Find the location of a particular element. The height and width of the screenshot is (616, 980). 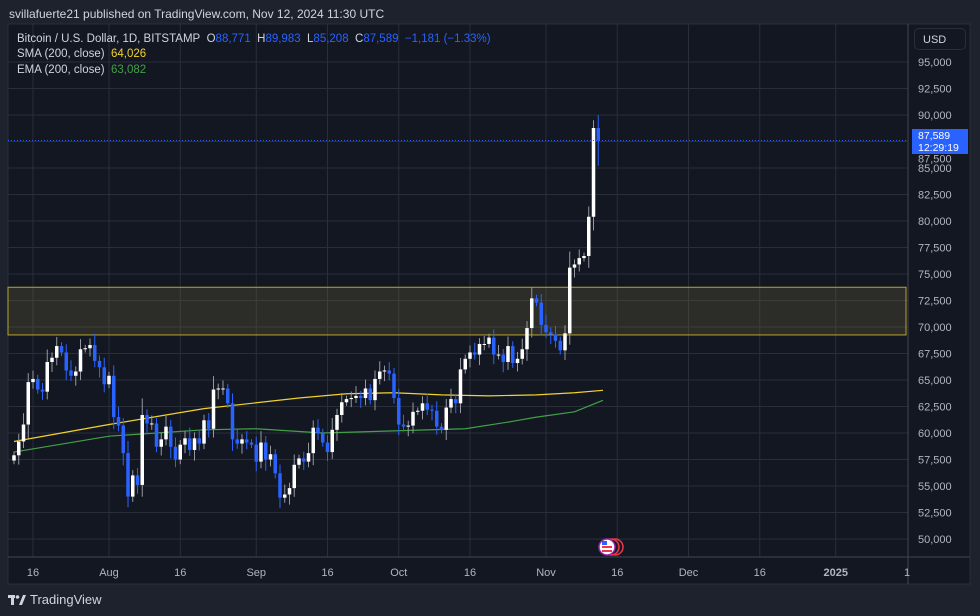

close-value: 87,589 is located at coordinates (381, 39).